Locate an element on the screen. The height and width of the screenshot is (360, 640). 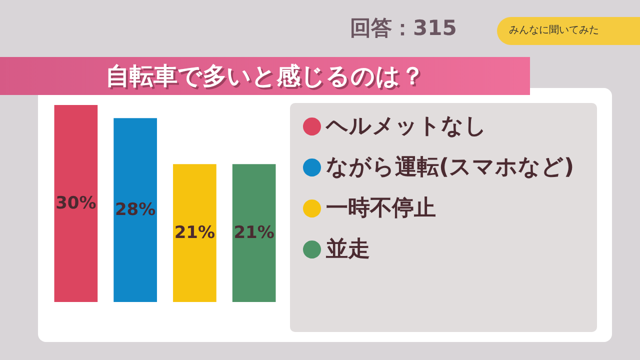
text: みんなに聞いてみた is located at coordinates (568, 31).